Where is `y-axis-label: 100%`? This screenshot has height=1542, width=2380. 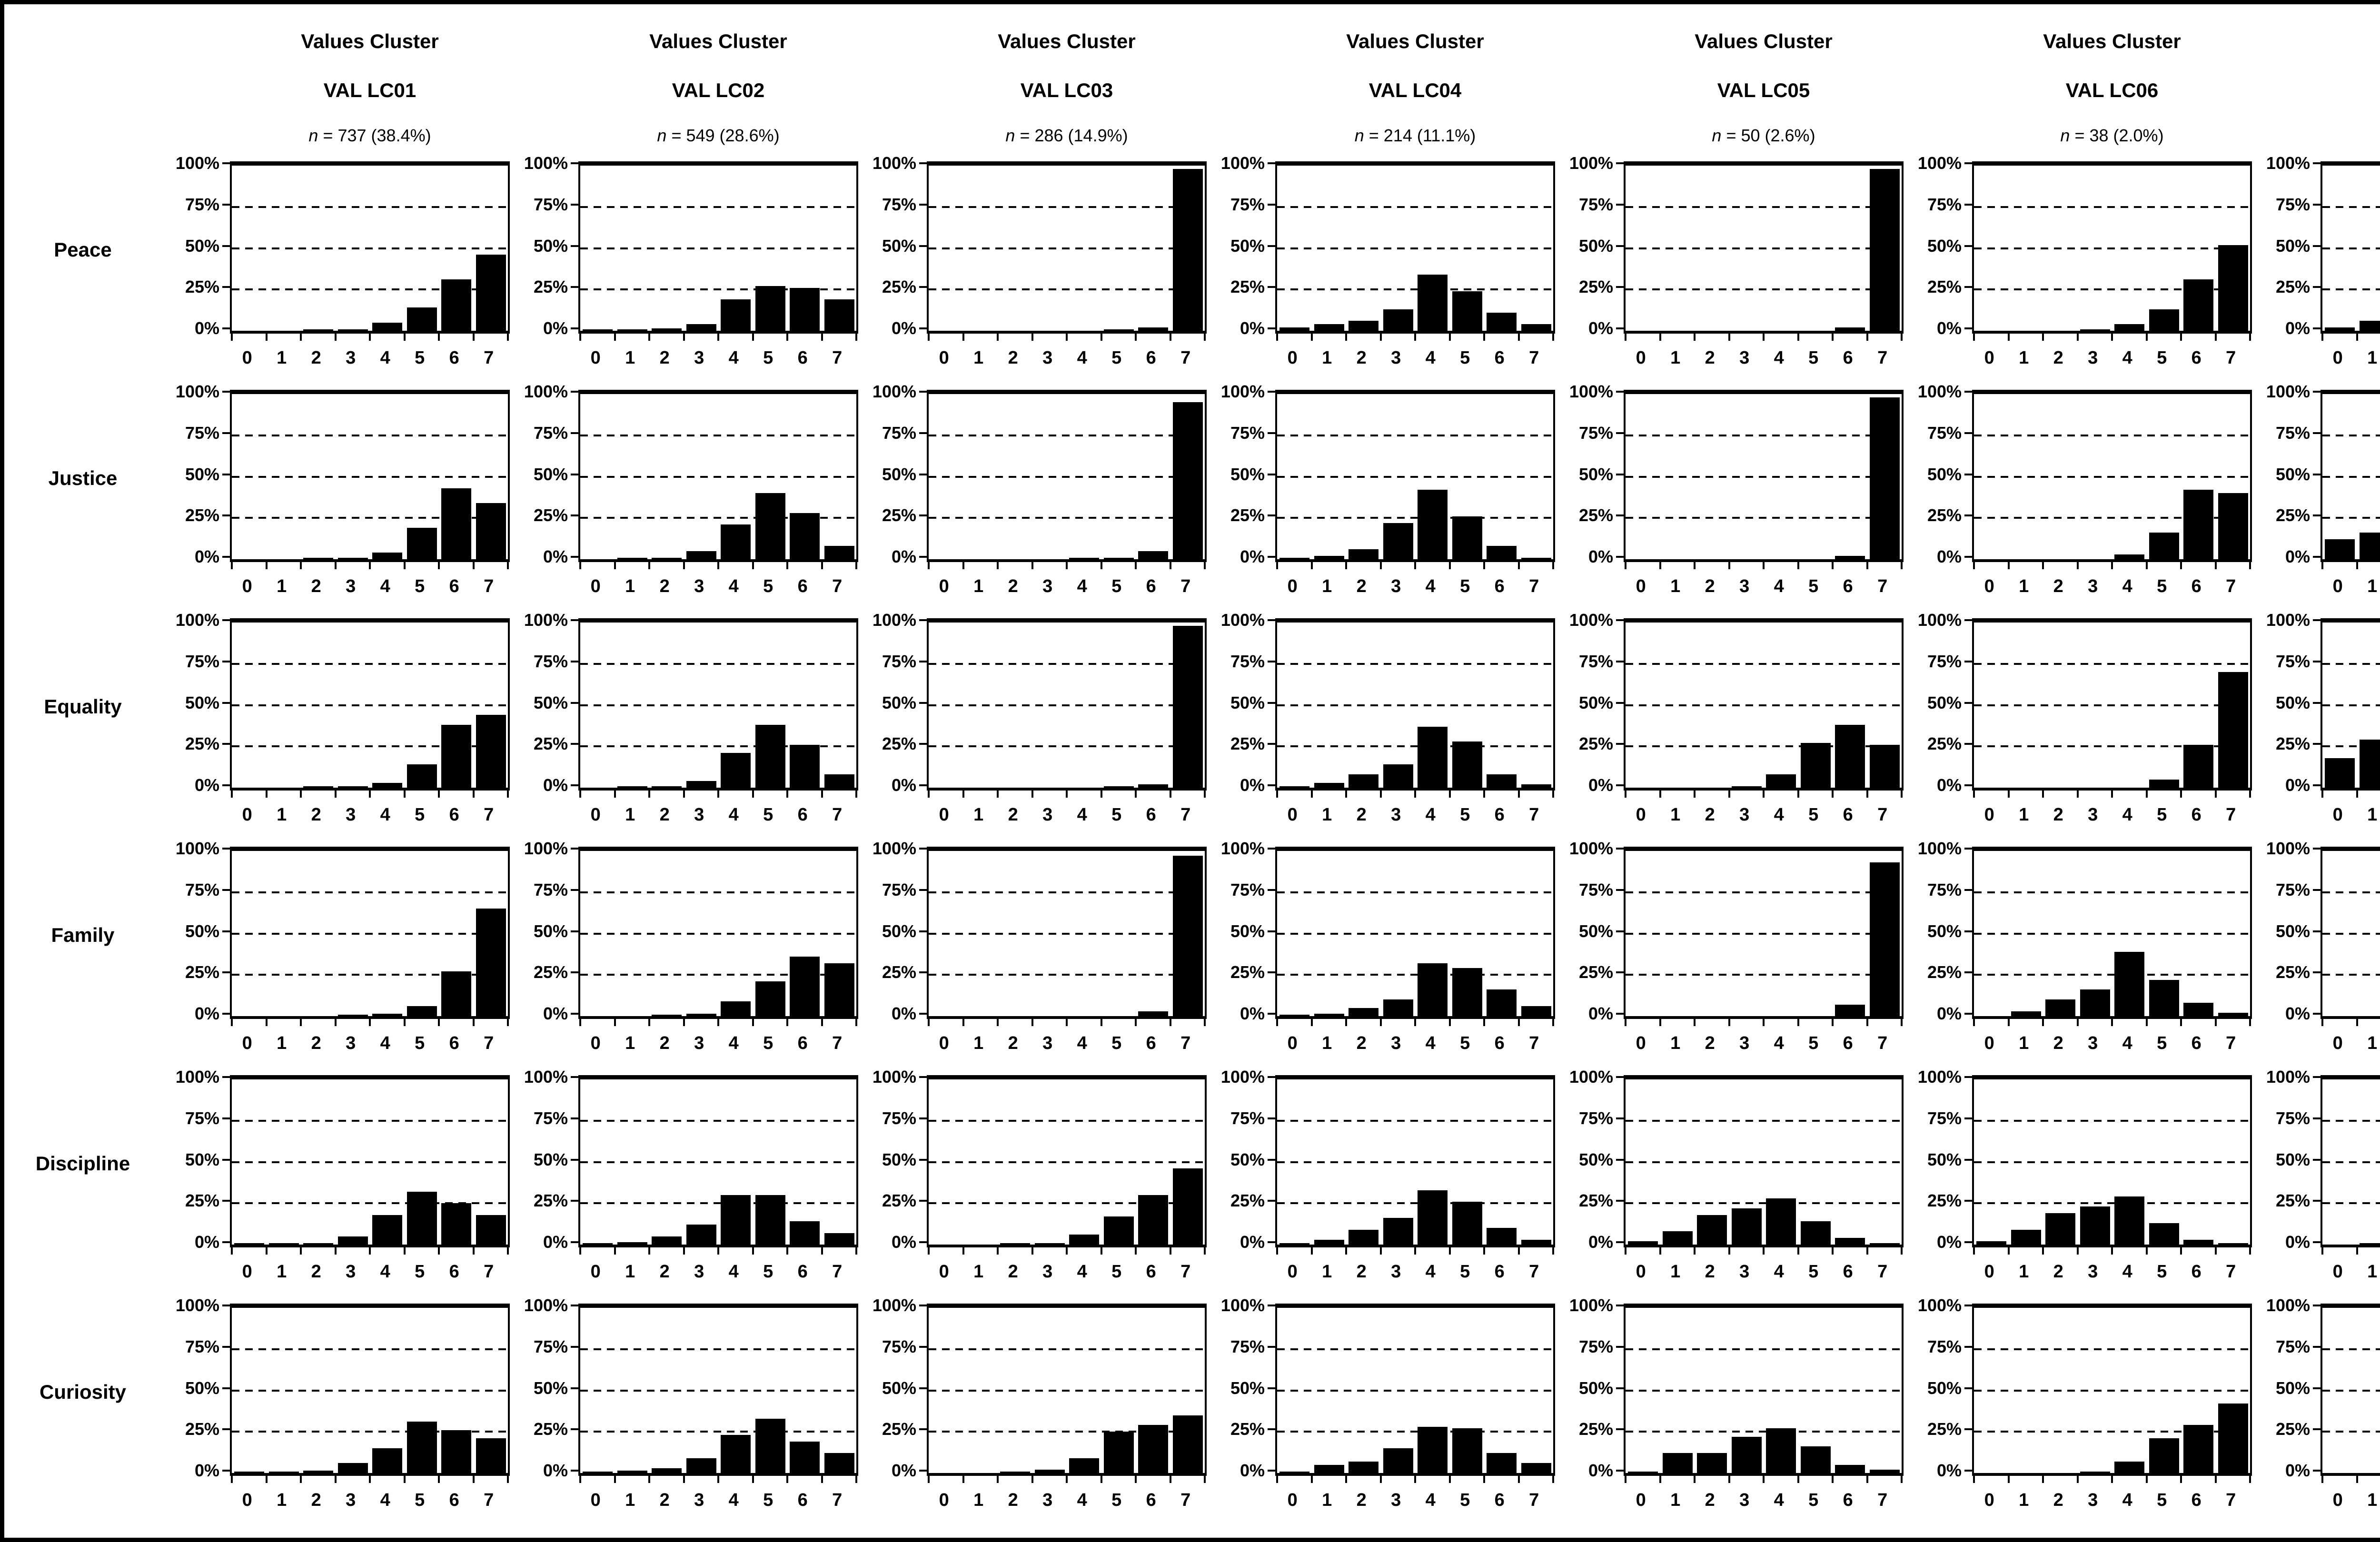
y-axis-label: 100% is located at coordinates (546, 848).